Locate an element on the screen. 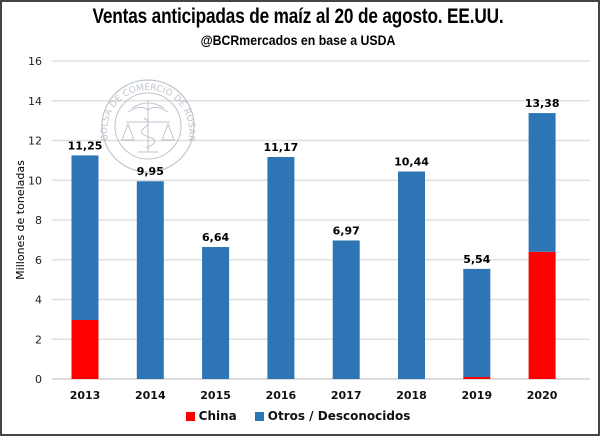 The width and height of the screenshot is (600, 436). caduceus-scales-seal-icon is located at coordinates (148, 126).